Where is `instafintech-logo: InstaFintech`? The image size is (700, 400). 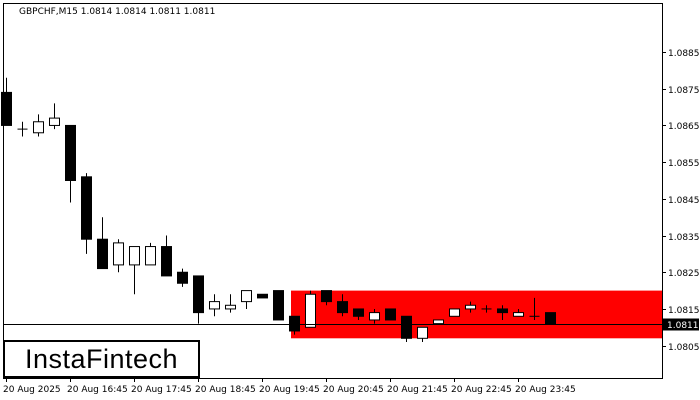 instafintech-logo: InstaFintech is located at coordinates (101, 359).